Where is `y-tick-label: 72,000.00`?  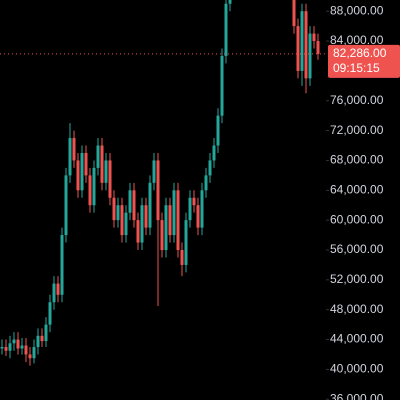
y-tick-label: 72,000.00 is located at coordinates (357, 130).